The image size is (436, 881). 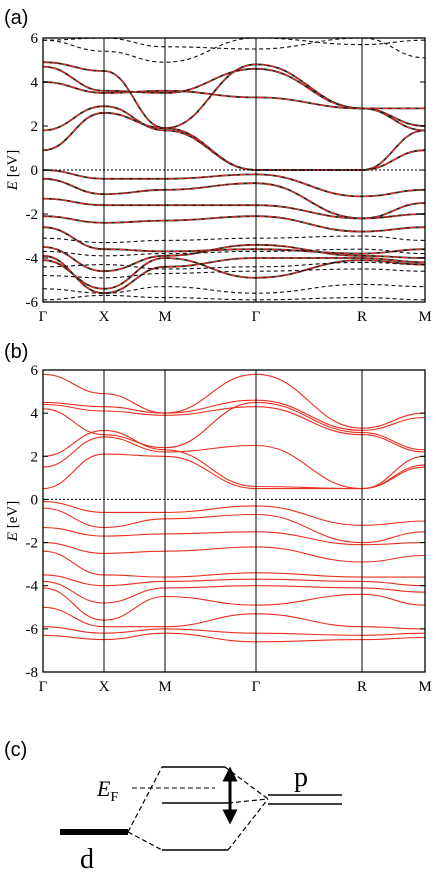 What do you see at coordinates (13, 184) in the screenshot?
I see `ylabel-symbol-a: E` at bounding box center [13, 184].